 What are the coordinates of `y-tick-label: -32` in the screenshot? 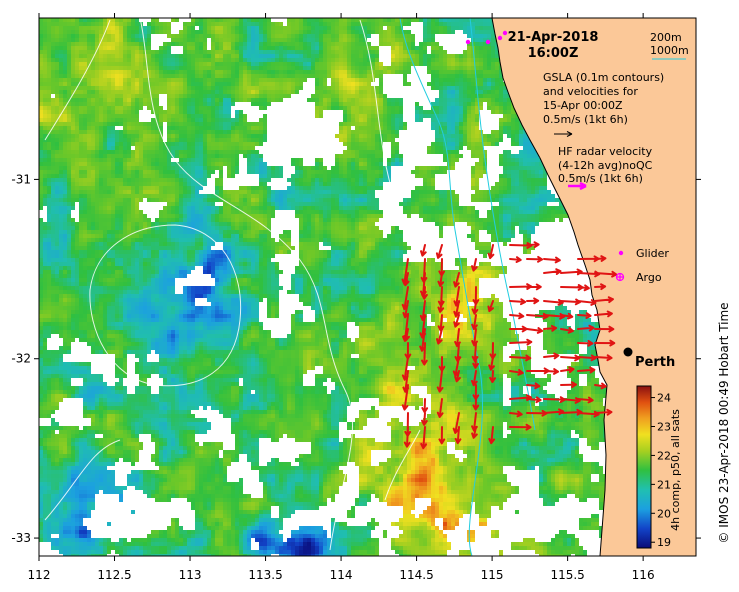 It's located at (21, 359).